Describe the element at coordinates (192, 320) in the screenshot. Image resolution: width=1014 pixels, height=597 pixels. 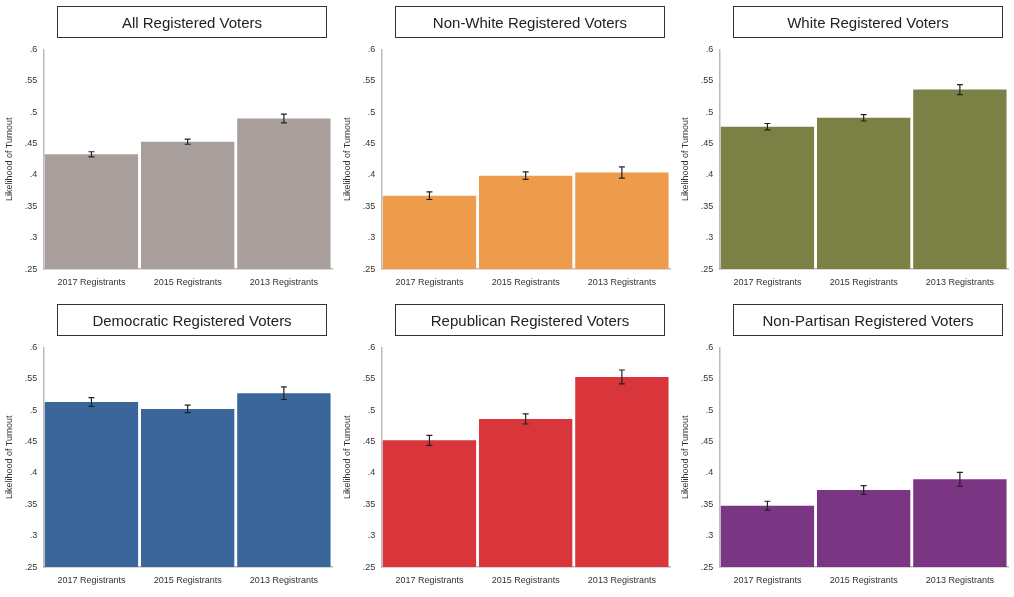
I see `chart-title: Democratic Registered Voters` at that location.